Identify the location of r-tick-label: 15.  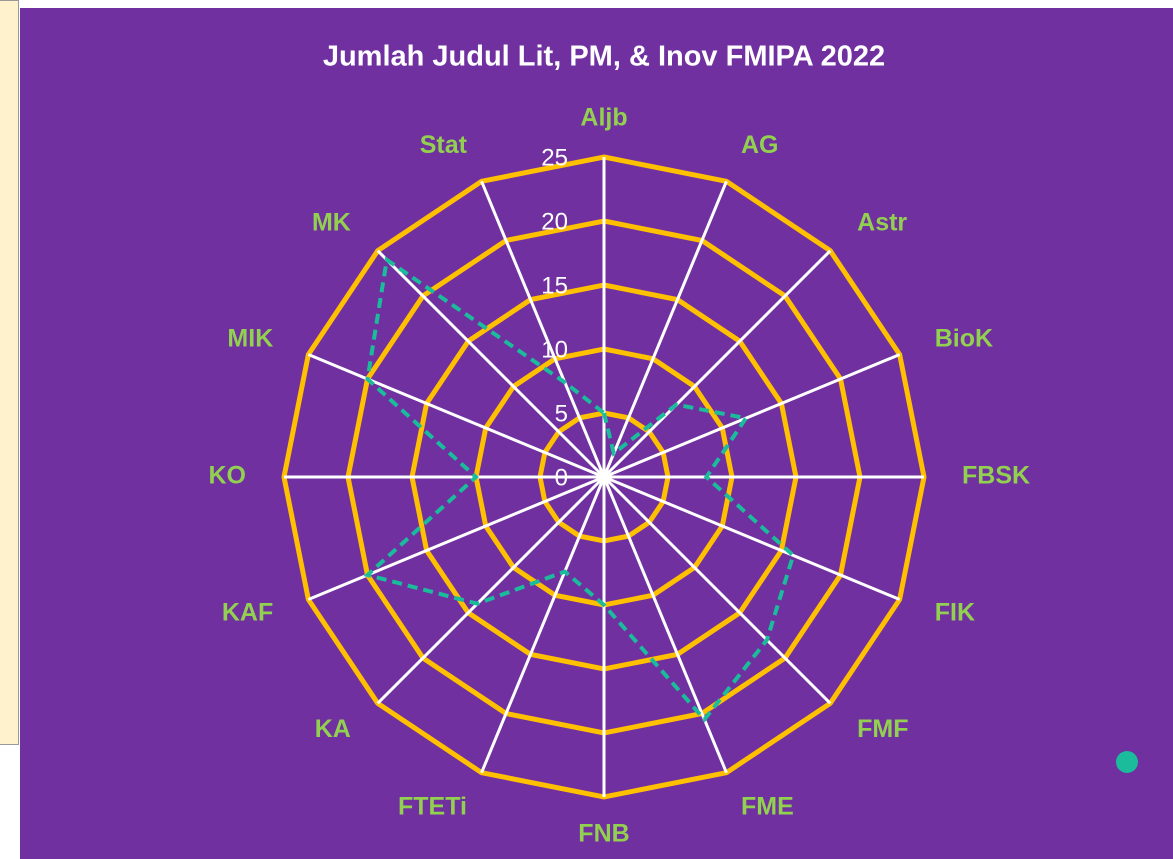
(554, 285).